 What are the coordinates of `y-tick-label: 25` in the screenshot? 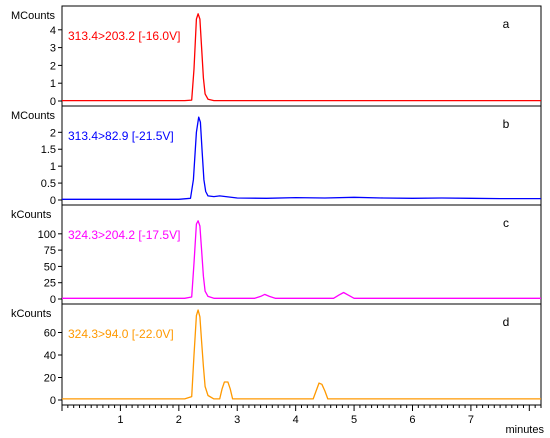 It's located at (50, 284).